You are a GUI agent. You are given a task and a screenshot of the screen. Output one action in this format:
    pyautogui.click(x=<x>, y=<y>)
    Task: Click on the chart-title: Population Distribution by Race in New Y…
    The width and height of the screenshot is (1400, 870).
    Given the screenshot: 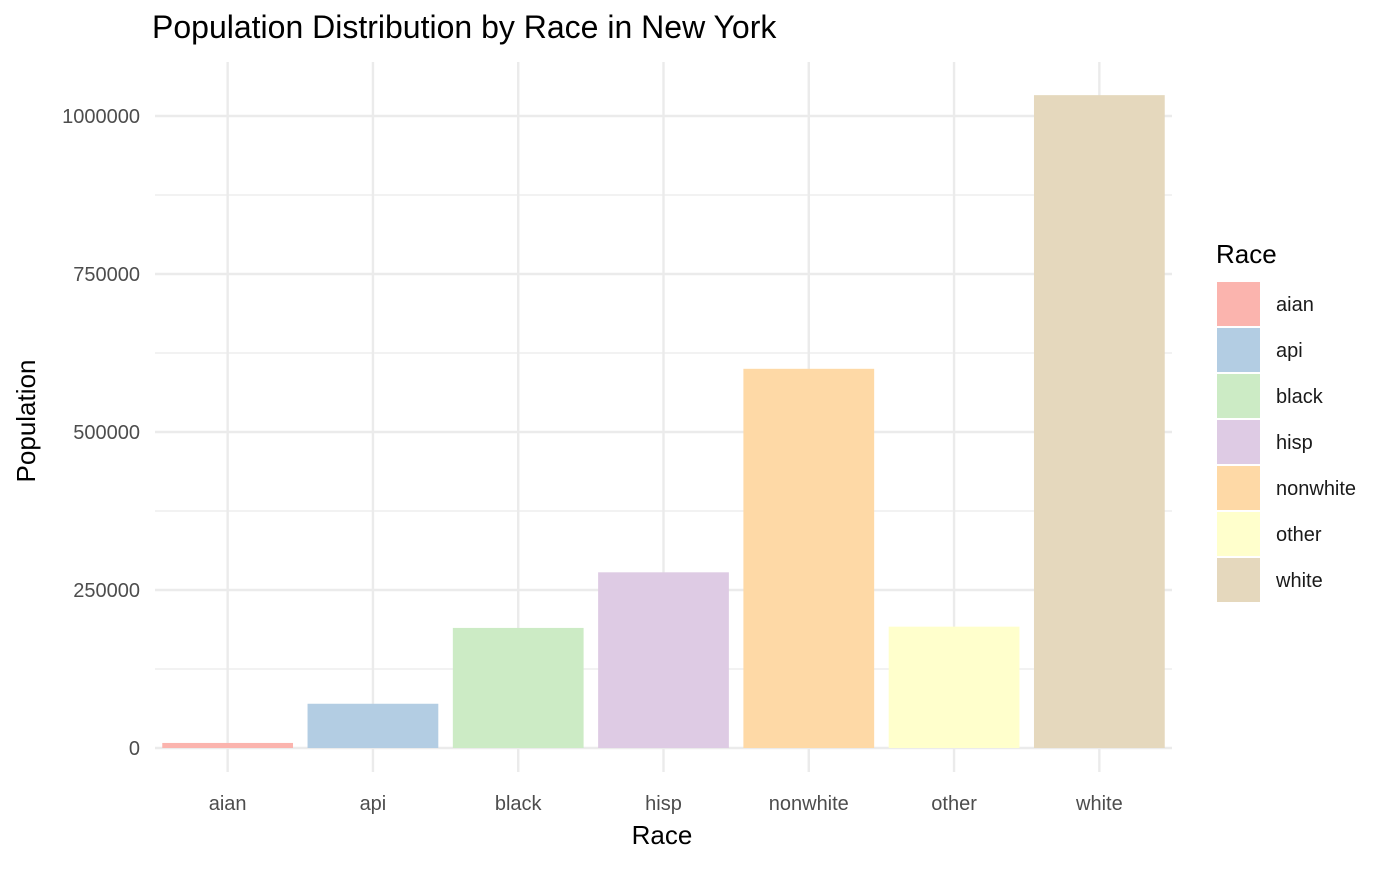 What is the action you would take?
    pyautogui.click(x=464, y=27)
    